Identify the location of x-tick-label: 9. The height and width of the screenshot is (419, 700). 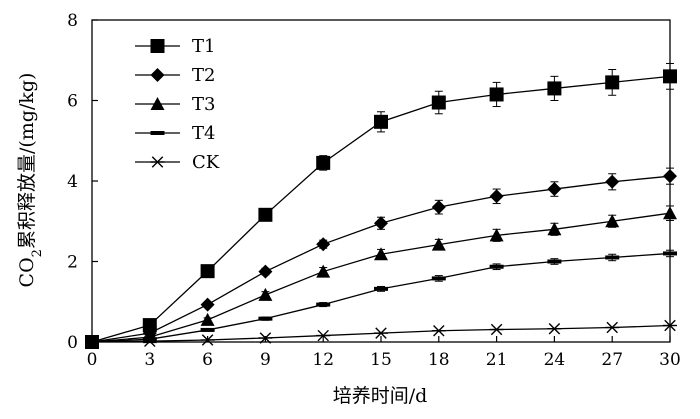
(265, 360).